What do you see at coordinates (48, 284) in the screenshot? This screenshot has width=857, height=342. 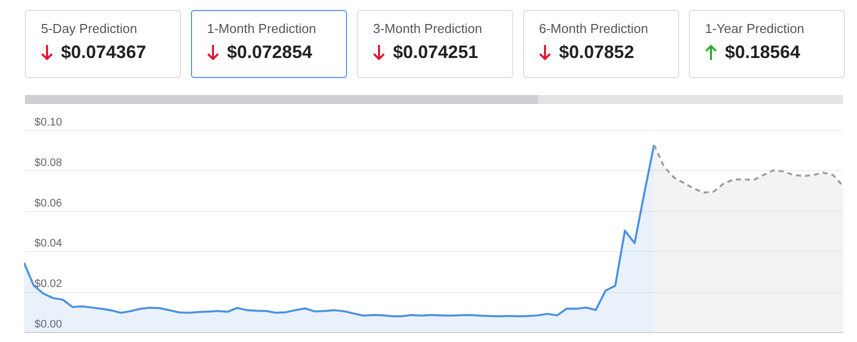 I see `y-tick-label: $0.02` at bounding box center [48, 284].